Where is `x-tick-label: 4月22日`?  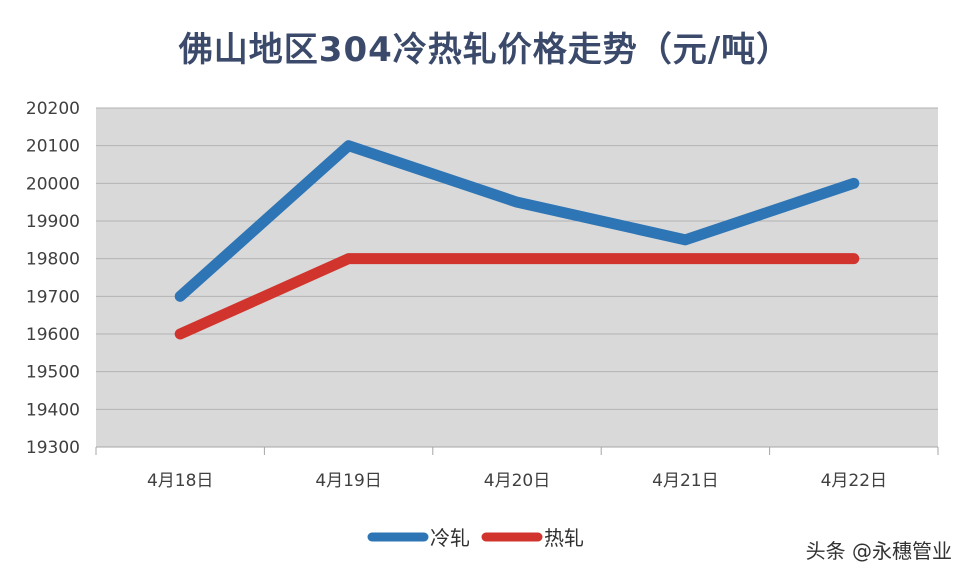
x-tick-label: 4月22日 is located at coordinates (854, 481).